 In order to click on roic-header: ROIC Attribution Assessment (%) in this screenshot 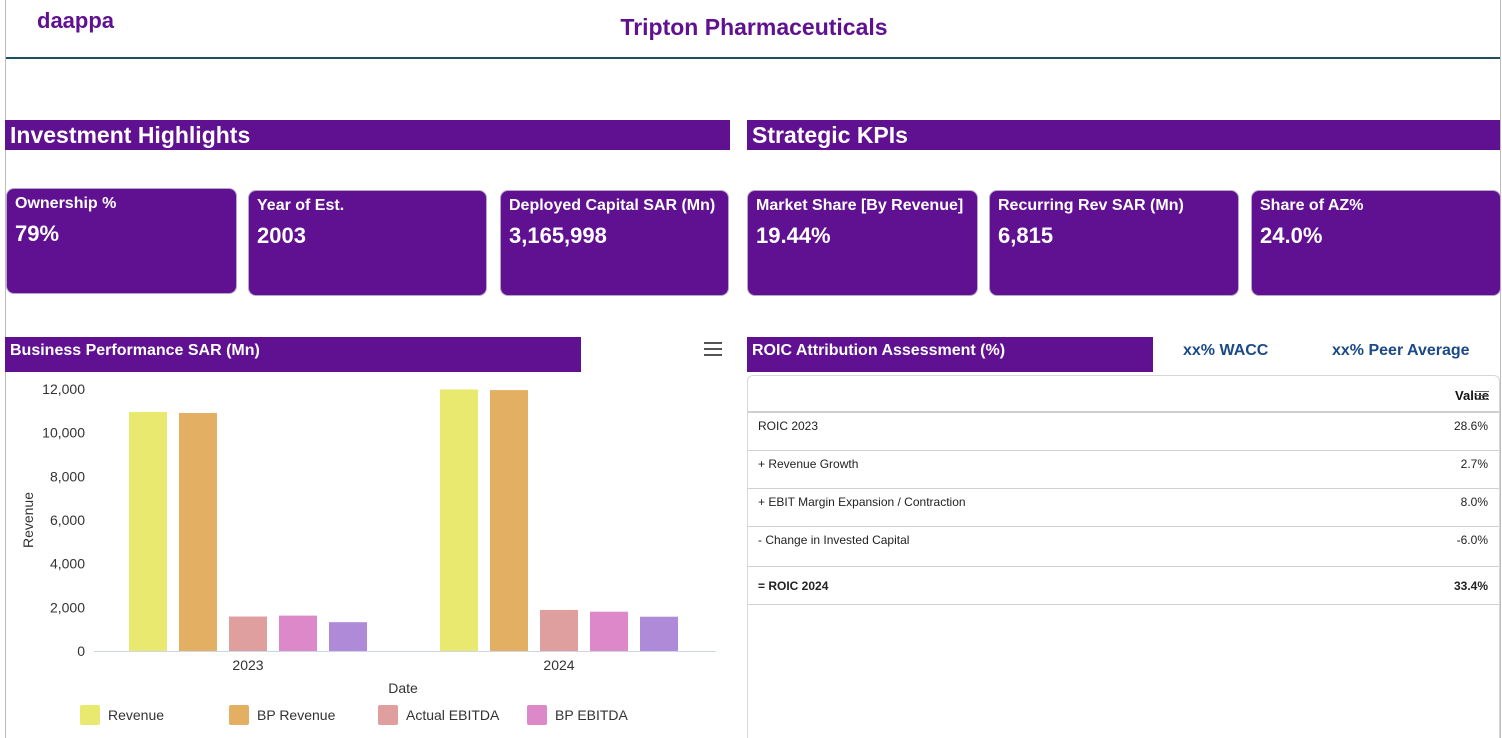, I will do `click(950, 354)`.